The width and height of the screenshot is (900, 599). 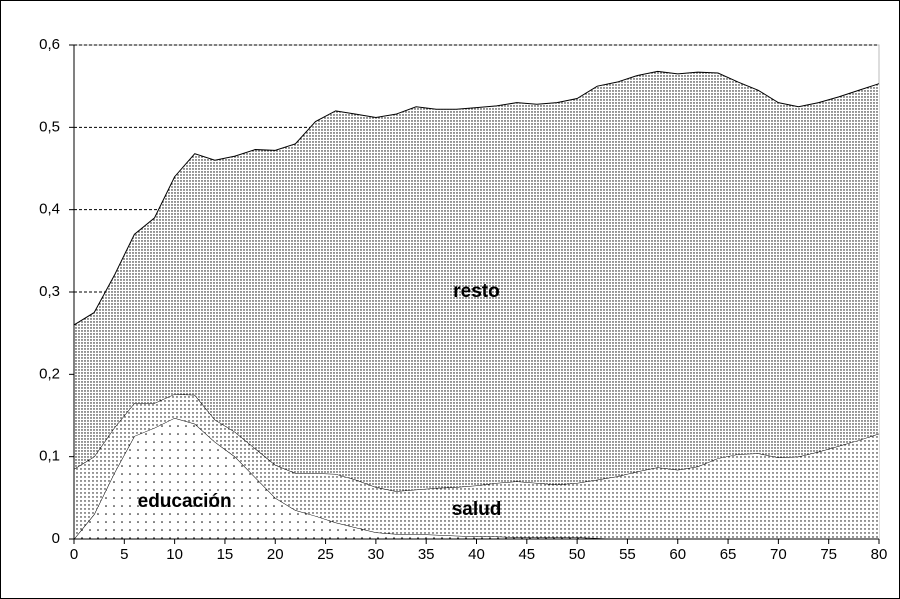 What do you see at coordinates (74, 554) in the screenshot?
I see `x-tick-label: 0` at bounding box center [74, 554].